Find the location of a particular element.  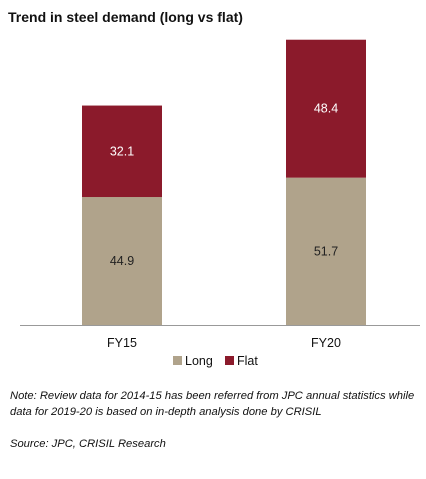

x-tick-label-fy20: FY20 is located at coordinates (326, 343).